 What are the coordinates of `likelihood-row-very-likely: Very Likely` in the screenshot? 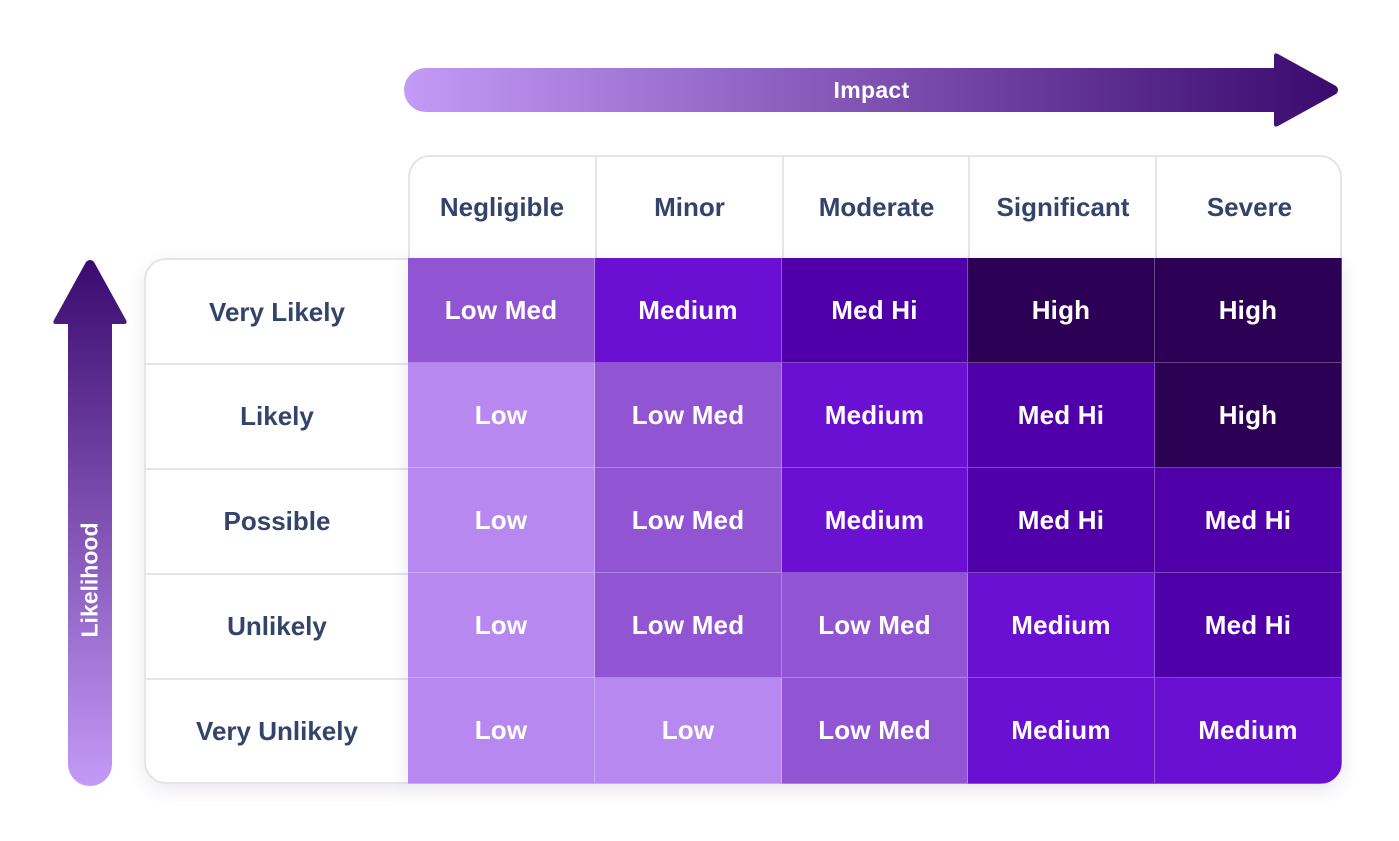 It's located at (277, 311).